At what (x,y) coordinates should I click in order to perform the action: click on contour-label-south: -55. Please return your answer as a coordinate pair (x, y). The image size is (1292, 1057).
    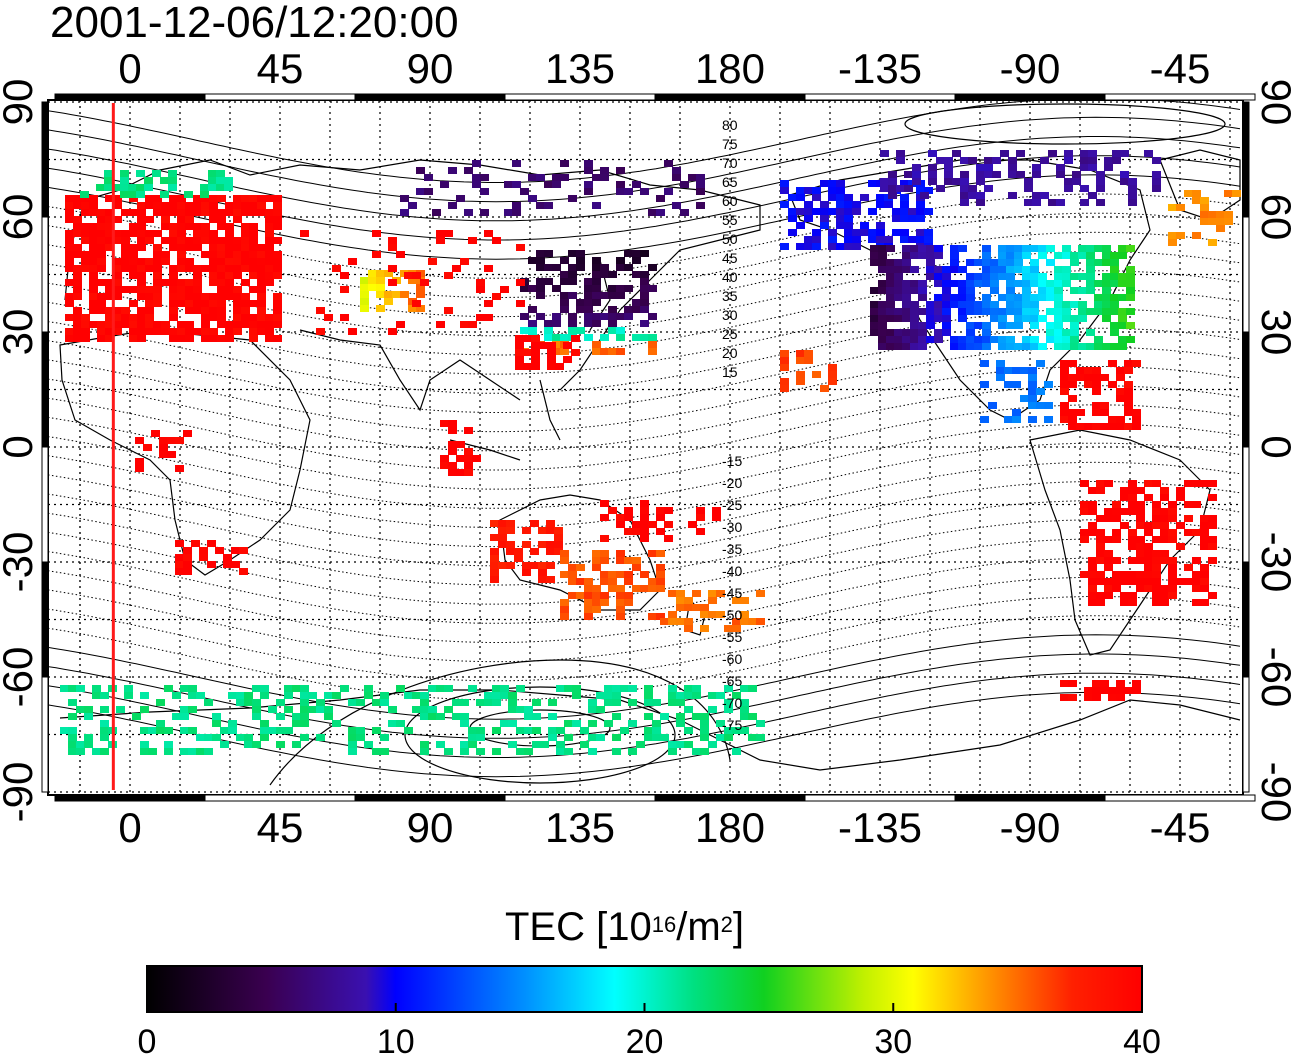
    Looking at the image, I should click on (732, 637).